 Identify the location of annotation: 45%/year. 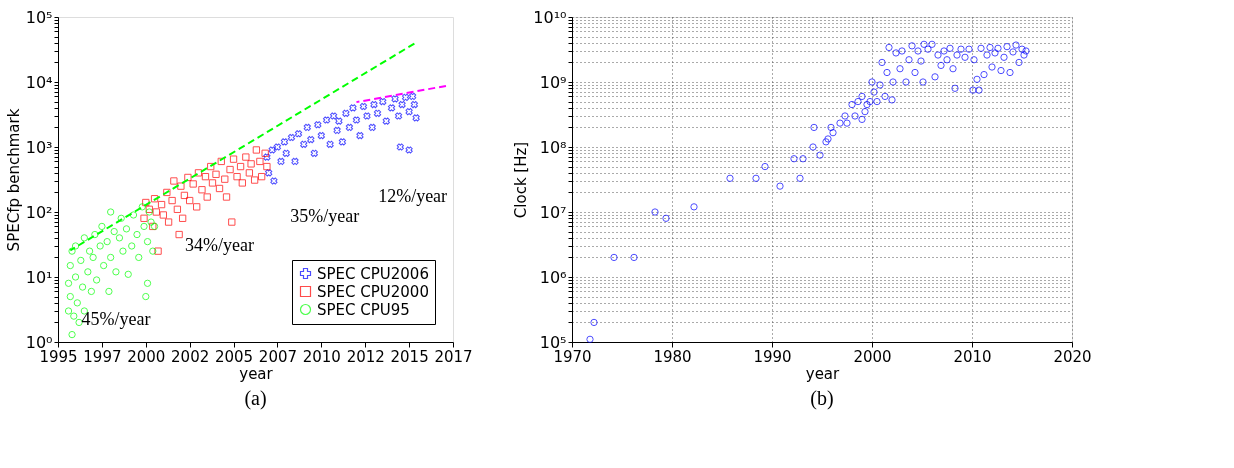
(116, 318).